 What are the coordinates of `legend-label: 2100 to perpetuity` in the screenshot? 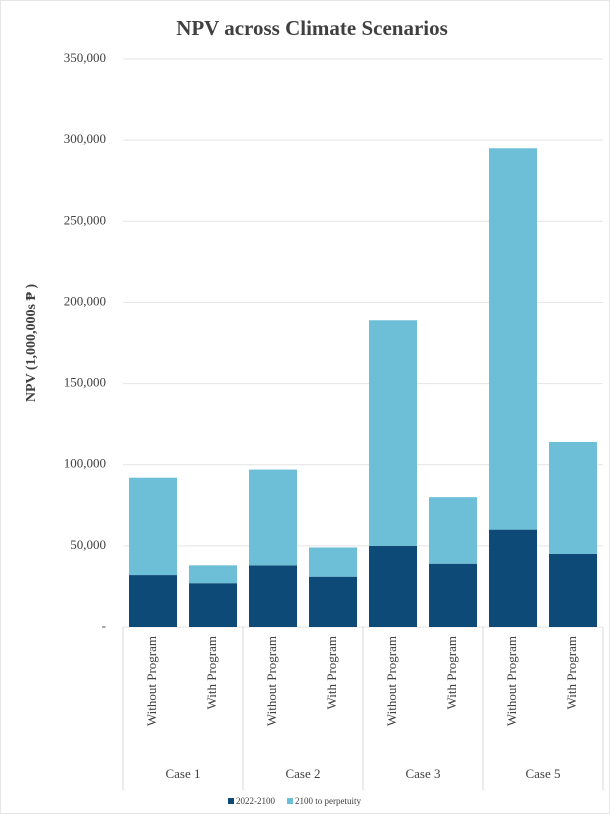 It's located at (328, 801).